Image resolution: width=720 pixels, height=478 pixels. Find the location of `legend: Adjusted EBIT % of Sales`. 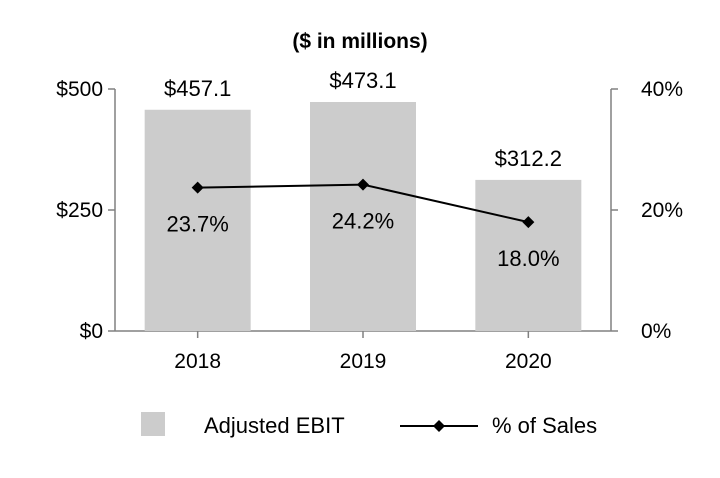

legend: Adjusted EBIT % of Sales is located at coordinates (369, 425).